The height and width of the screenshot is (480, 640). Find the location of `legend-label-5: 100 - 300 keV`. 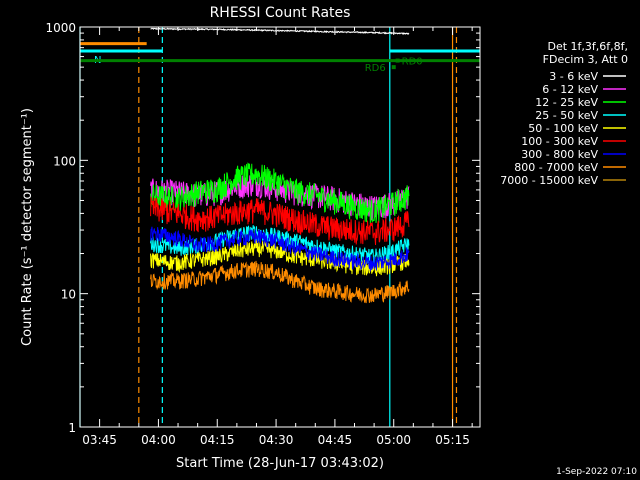

legend-label-5: 100 - 300 keV is located at coordinates (559, 141).